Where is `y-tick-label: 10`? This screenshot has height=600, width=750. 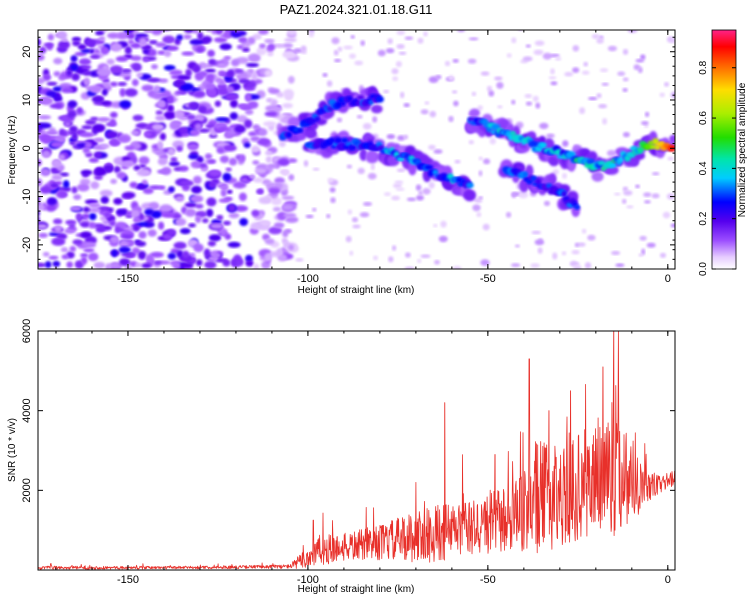 y-tick-label: 10 is located at coordinates (27, 100).